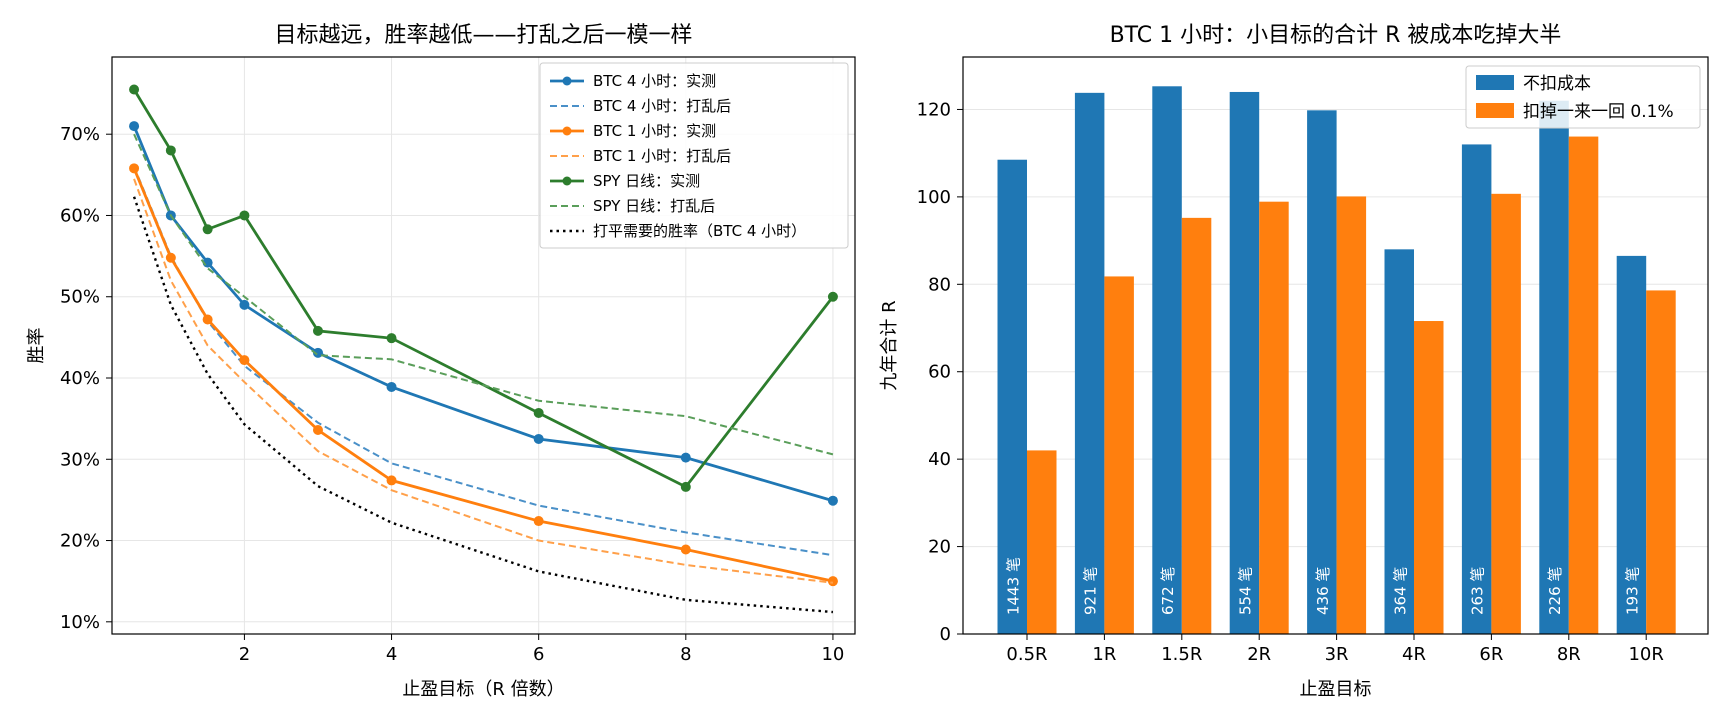 The width and height of the screenshot is (1725, 720). I want to click on x-tick-label: 0.5R, so click(1026, 654).